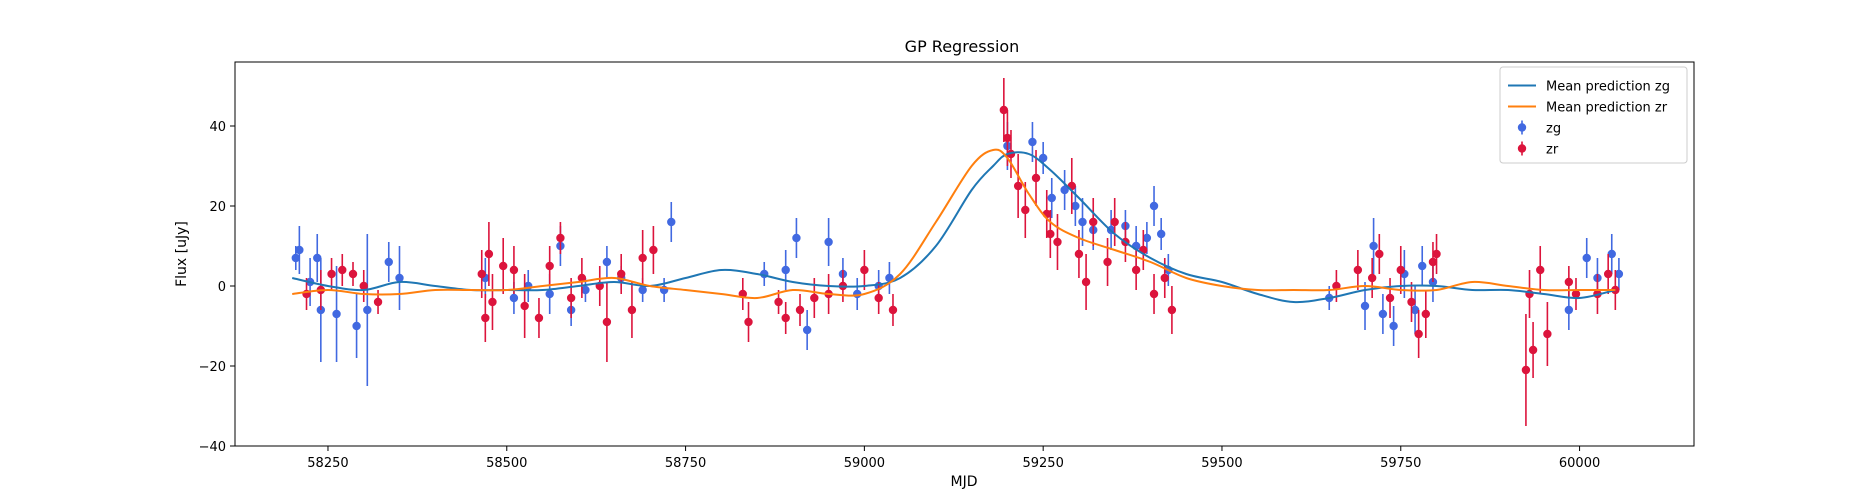 This screenshot has height=500, width=1875. Describe the element at coordinates (1042, 463) in the screenshot. I see `x-tick-label: 59250` at that location.